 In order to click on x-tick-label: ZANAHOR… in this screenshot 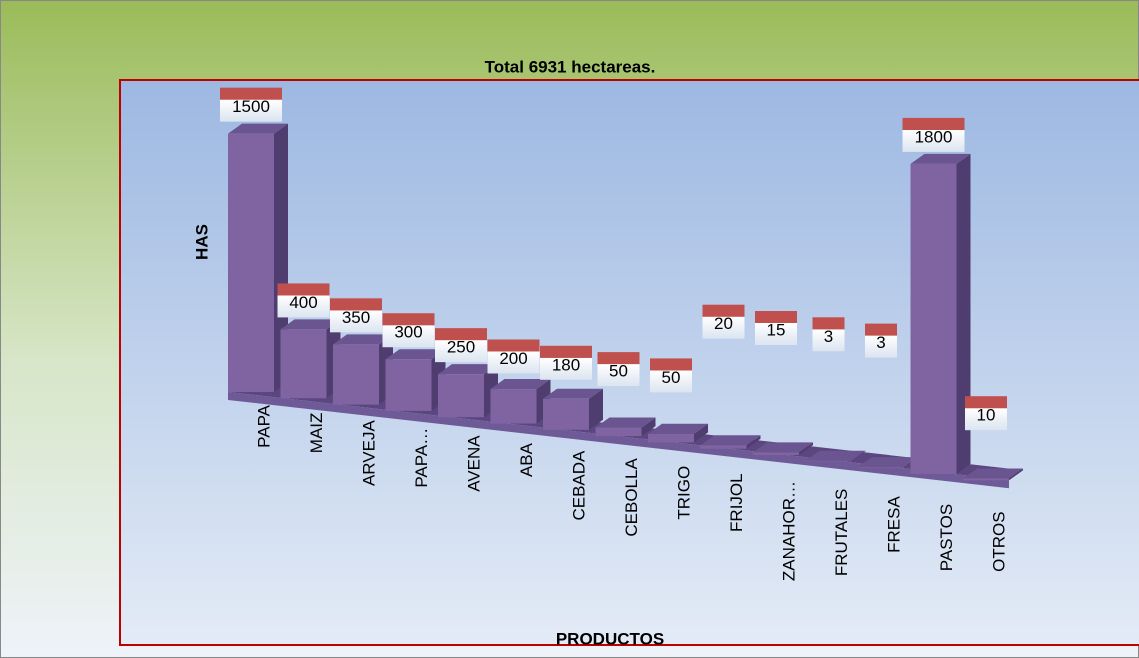, I will do `click(788, 531)`.